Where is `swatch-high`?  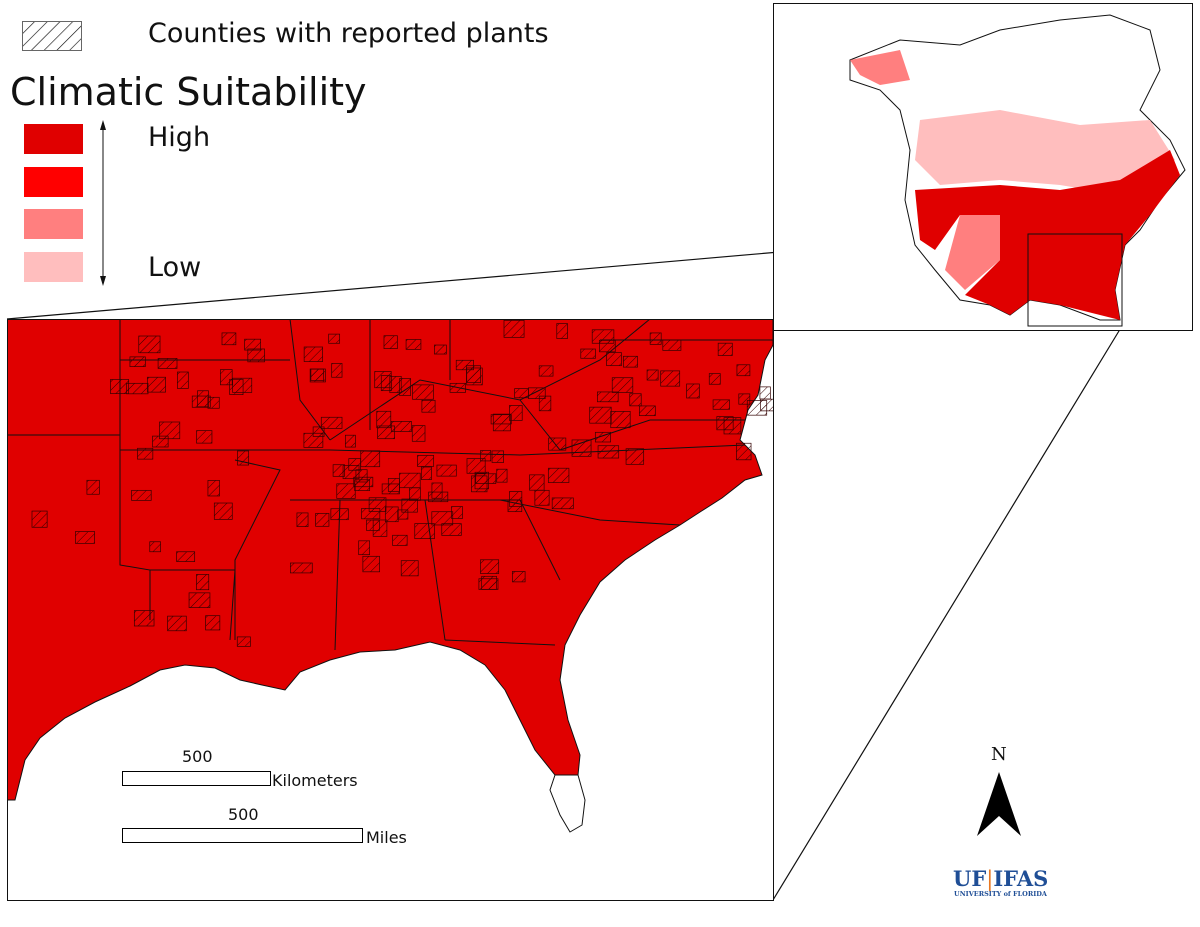 swatch-high is located at coordinates (53, 139).